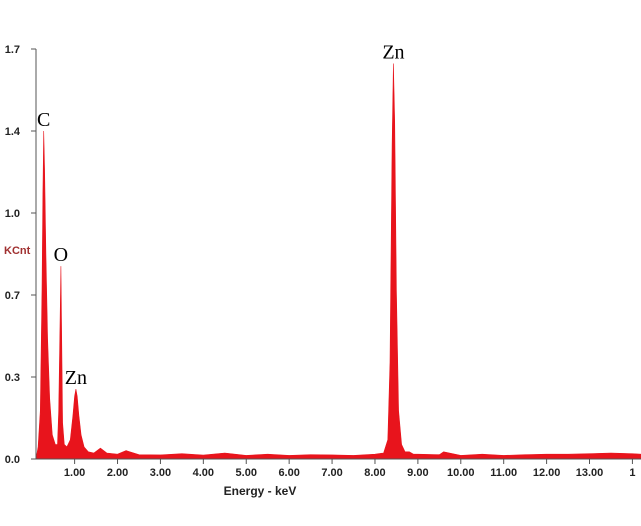  What do you see at coordinates (12, 296) in the screenshot?
I see `y-tick-label: 0.7` at bounding box center [12, 296].